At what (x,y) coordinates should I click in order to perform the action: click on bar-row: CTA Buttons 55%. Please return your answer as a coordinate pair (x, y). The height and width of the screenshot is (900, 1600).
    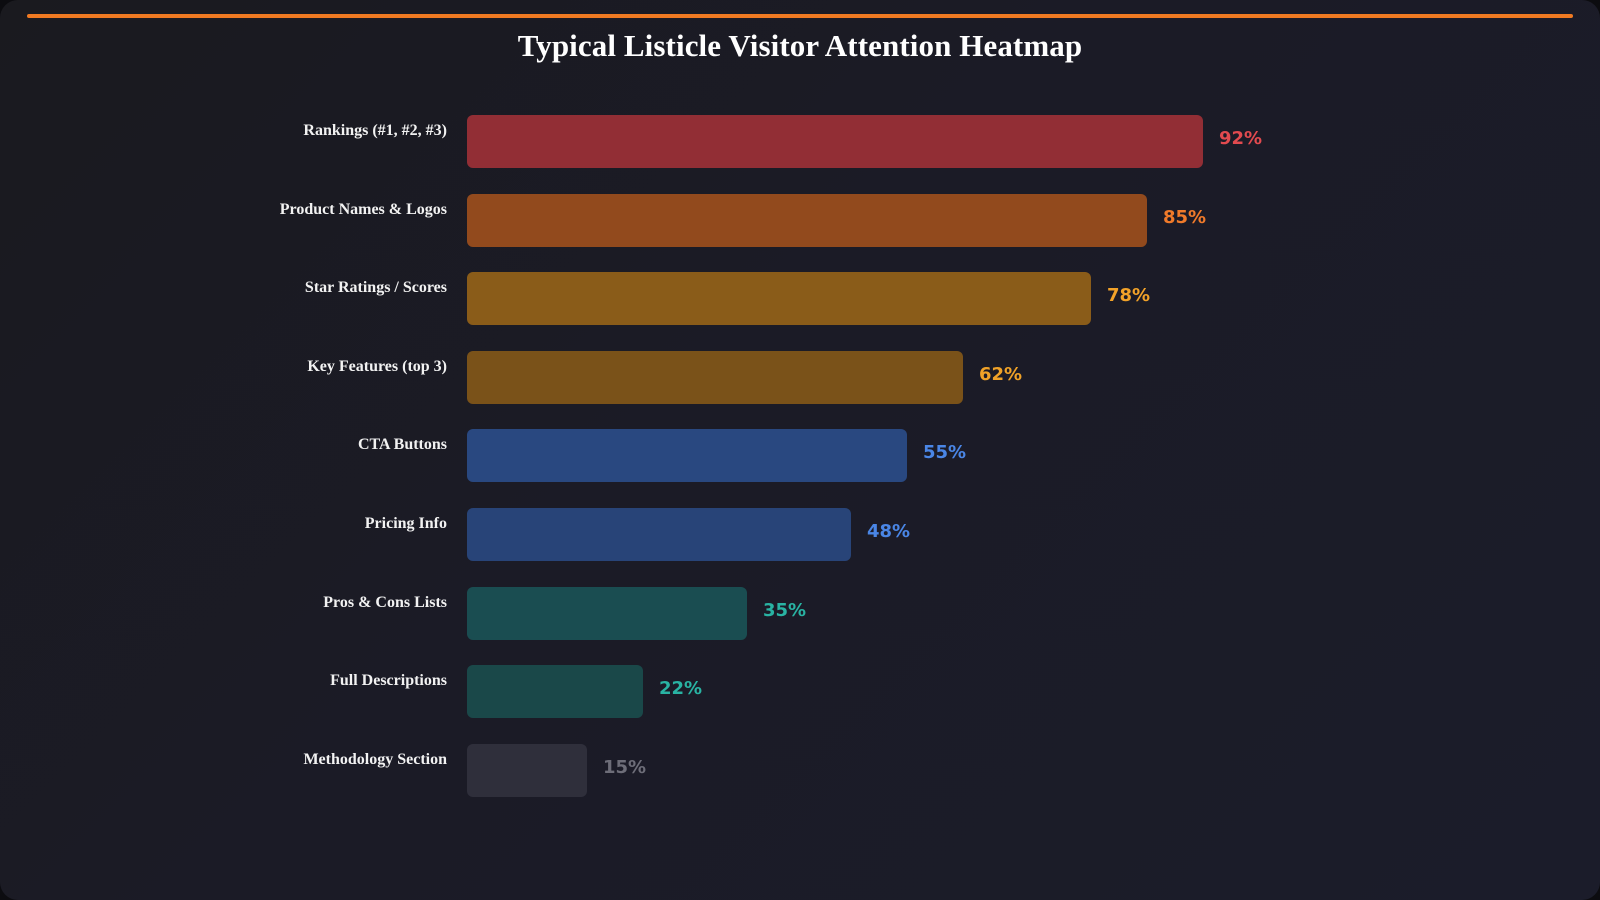
    Looking at the image, I should click on (800, 468).